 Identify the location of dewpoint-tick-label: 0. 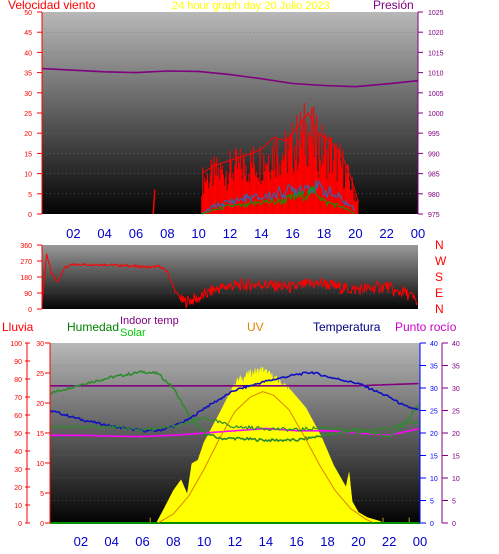
(454, 524).